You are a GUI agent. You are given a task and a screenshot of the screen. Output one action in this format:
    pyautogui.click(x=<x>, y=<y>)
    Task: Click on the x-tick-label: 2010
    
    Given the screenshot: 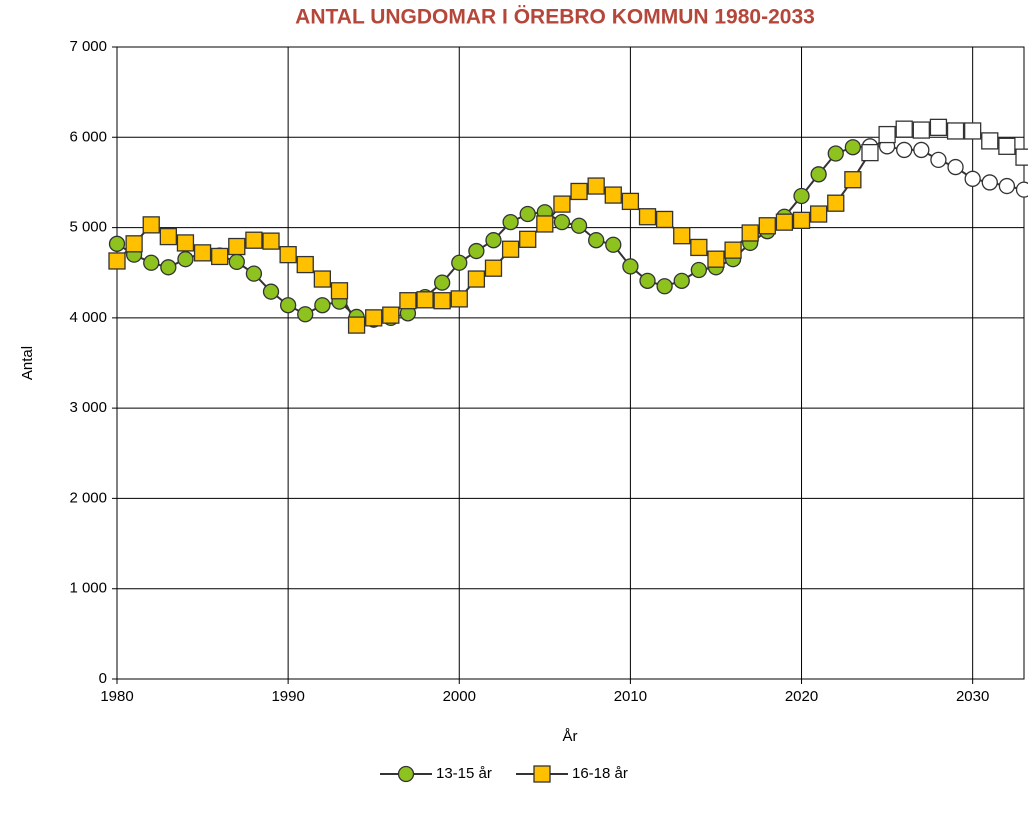 What is the action you would take?
    pyautogui.click(x=630, y=696)
    